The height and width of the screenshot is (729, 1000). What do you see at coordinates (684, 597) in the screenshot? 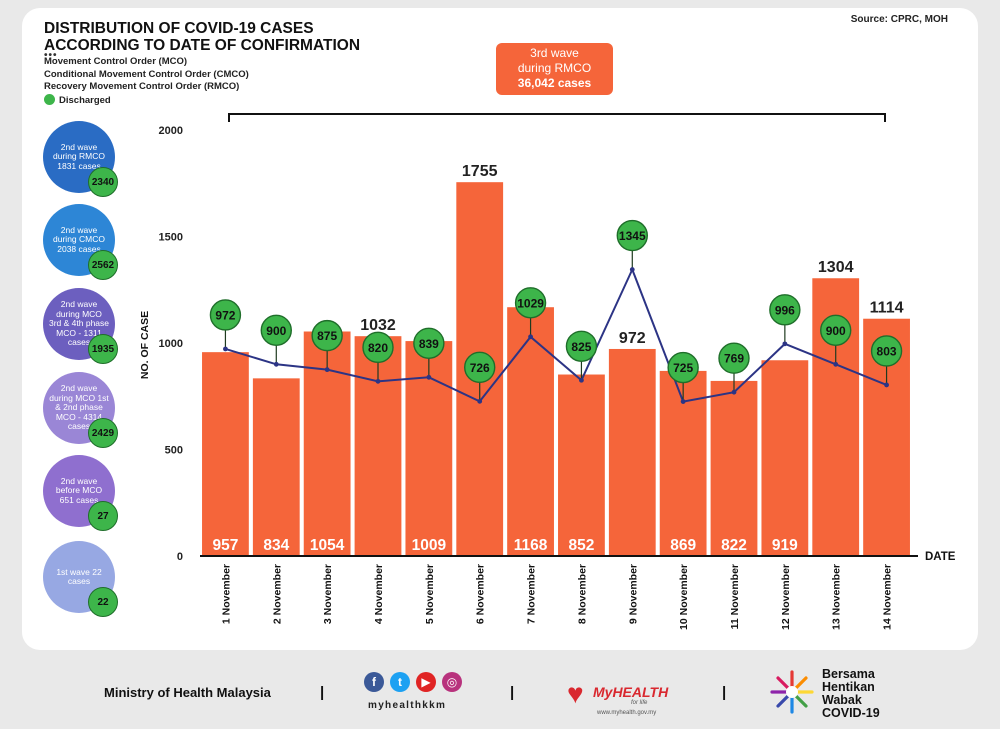
I see `x-tick-label: 10 November` at bounding box center [684, 597].